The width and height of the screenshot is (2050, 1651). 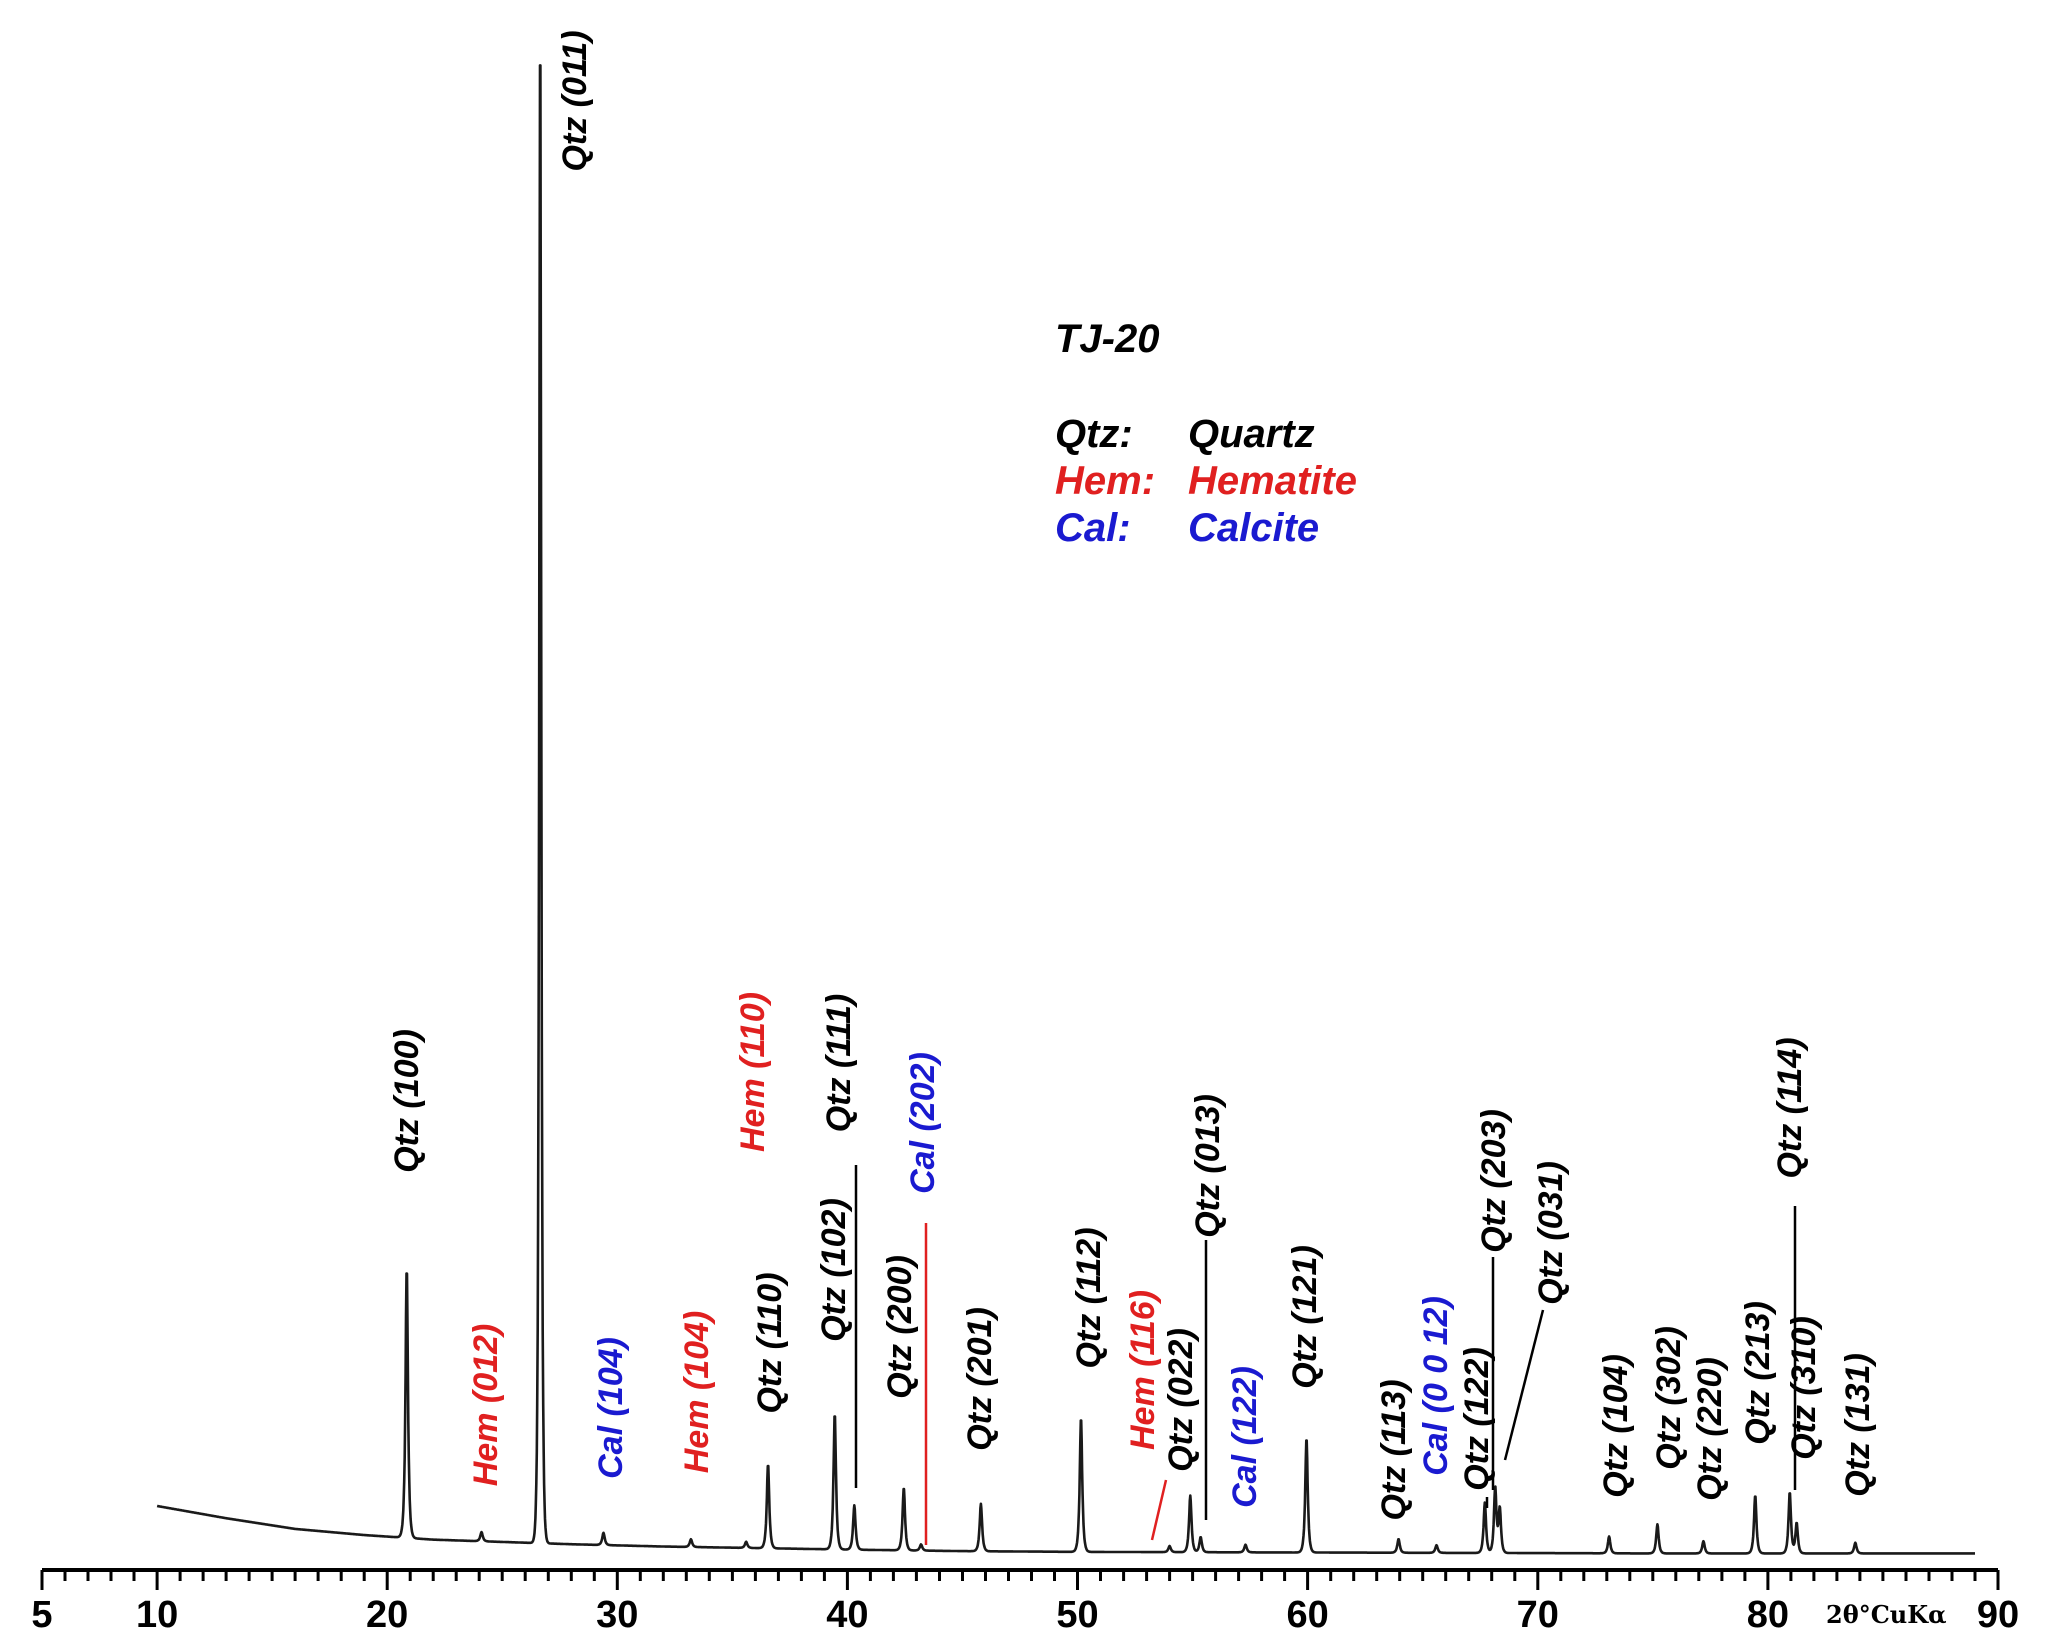 I want to click on x-tick-label-10: 10, so click(x=157, y=1615).